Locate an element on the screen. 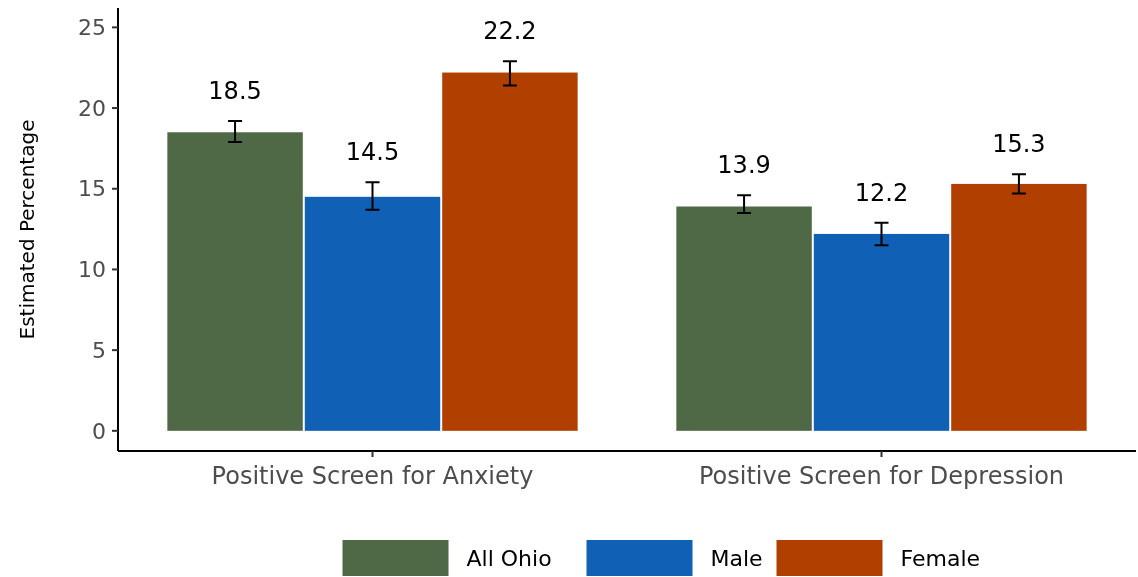  legend-label: Male is located at coordinates (736, 558).